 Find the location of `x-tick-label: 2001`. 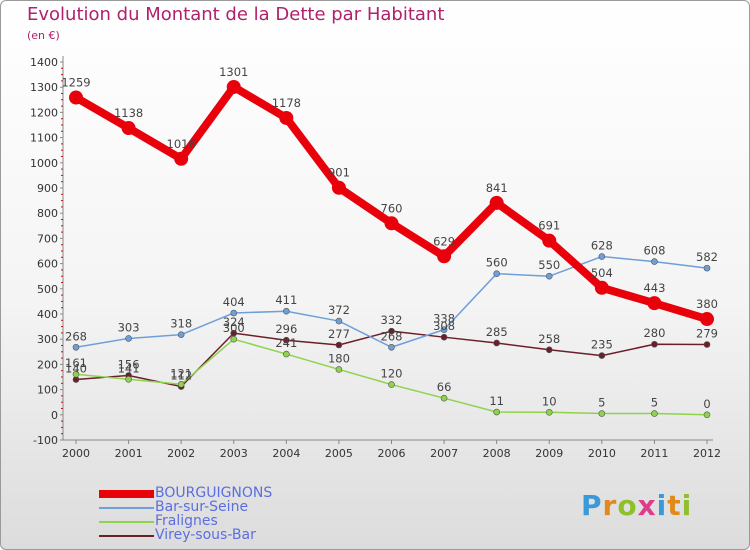

x-tick-label: 2001 is located at coordinates (129, 453).